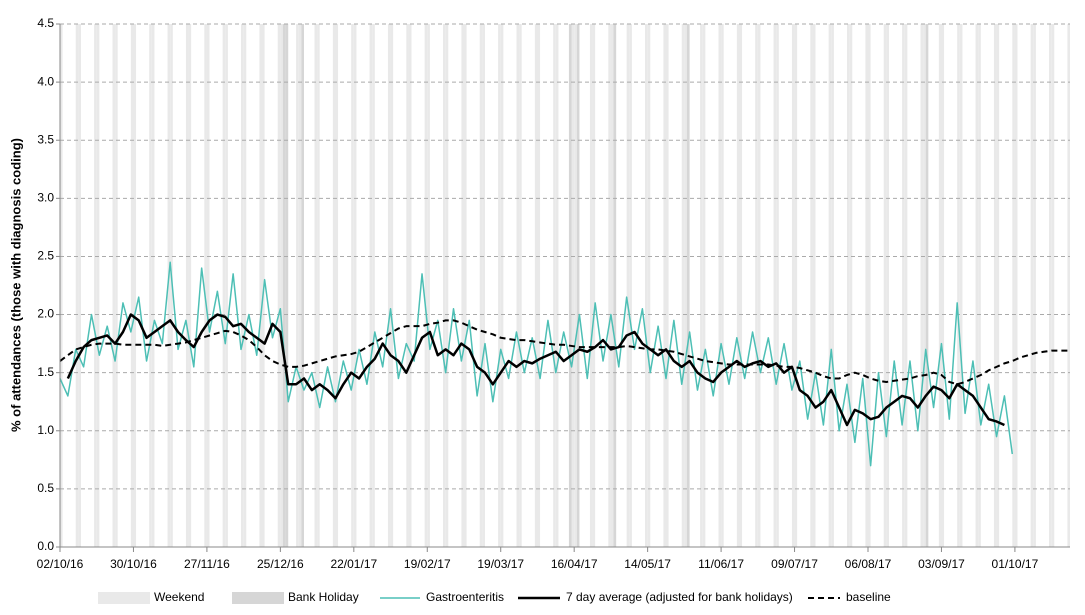 The width and height of the screenshot is (1085, 615). What do you see at coordinates (45, 372) in the screenshot?
I see `y-tick-label: 1.5` at bounding box center [45, 372].